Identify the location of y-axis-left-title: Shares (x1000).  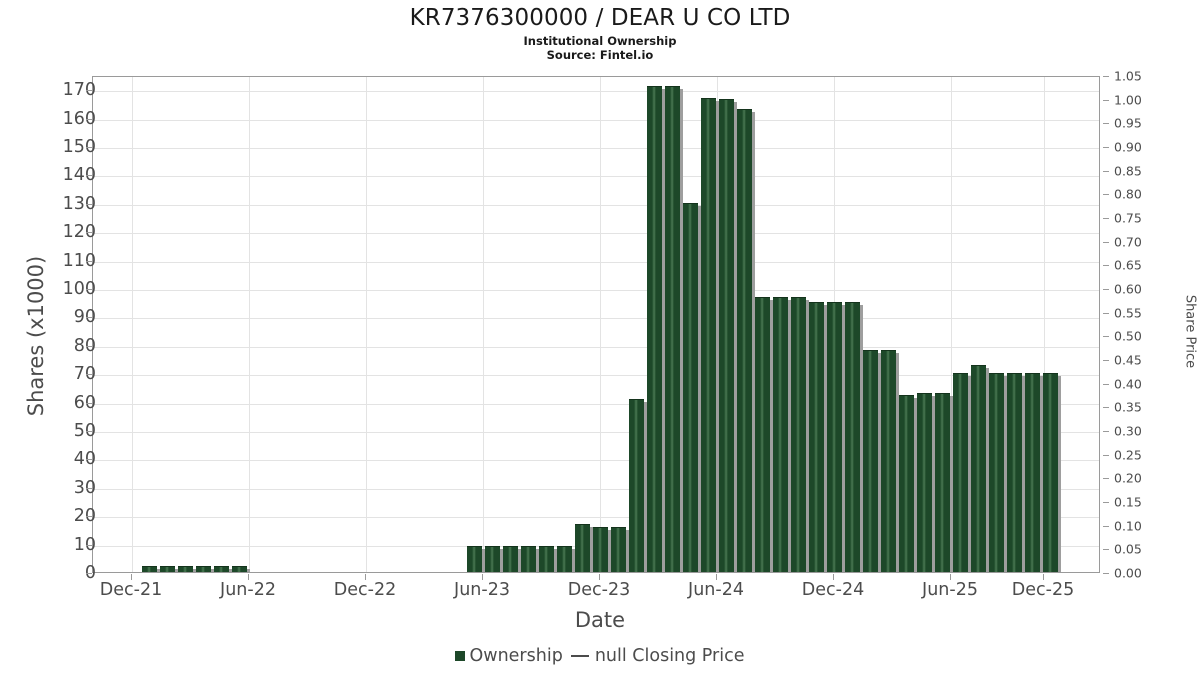
(36, 336).